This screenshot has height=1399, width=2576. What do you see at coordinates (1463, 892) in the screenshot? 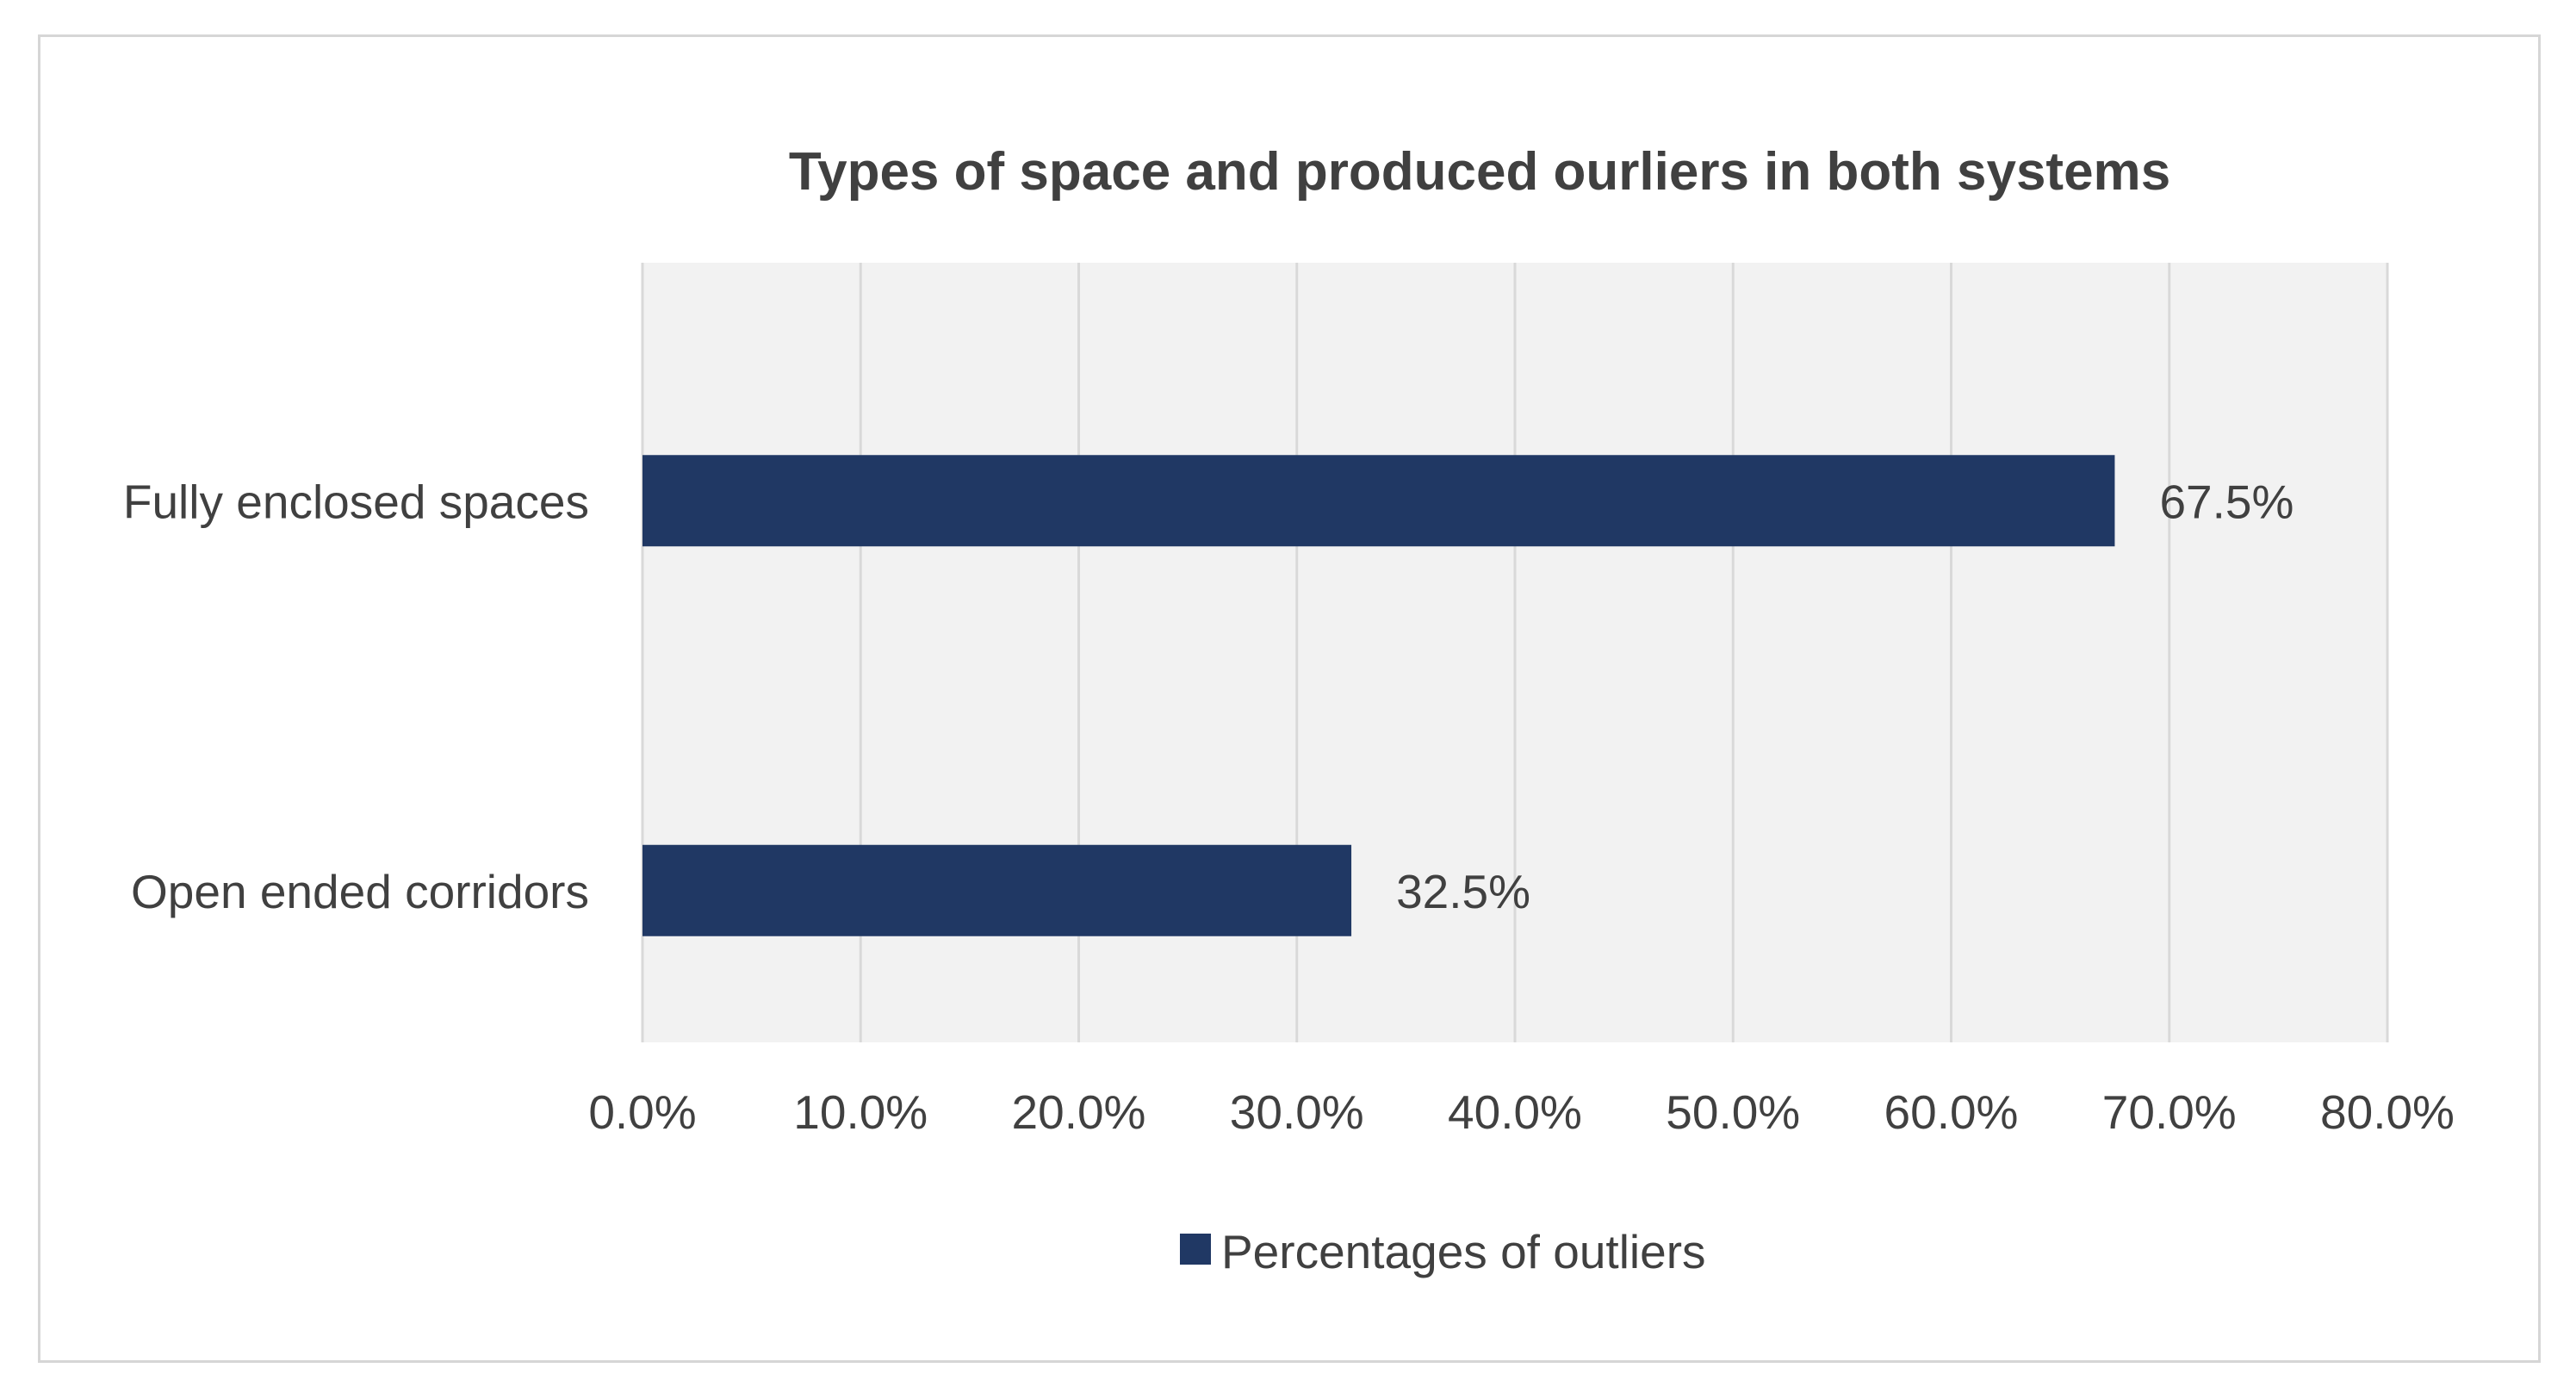
I see `data-label: 32.5%` at bounding box center [1463, 892].